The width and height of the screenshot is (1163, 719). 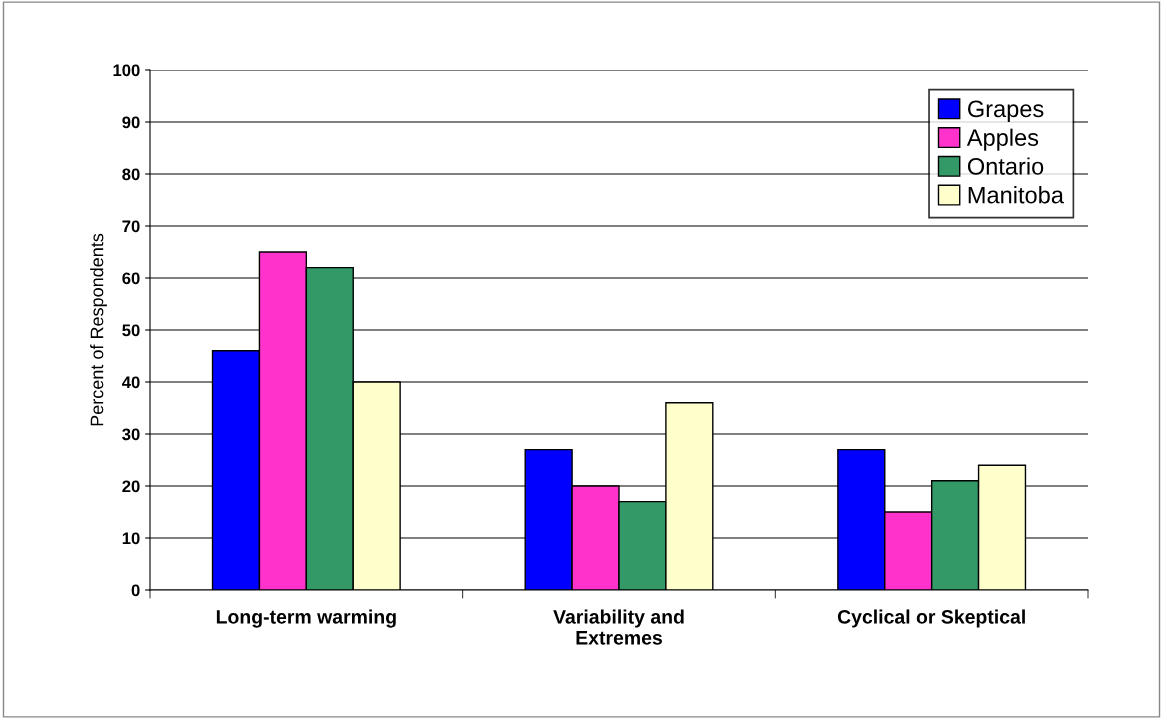 What do you see at coordinates (131, 278) in the screenshot?
I see `y-tick-label: 60` at bounding box center [131, 278].